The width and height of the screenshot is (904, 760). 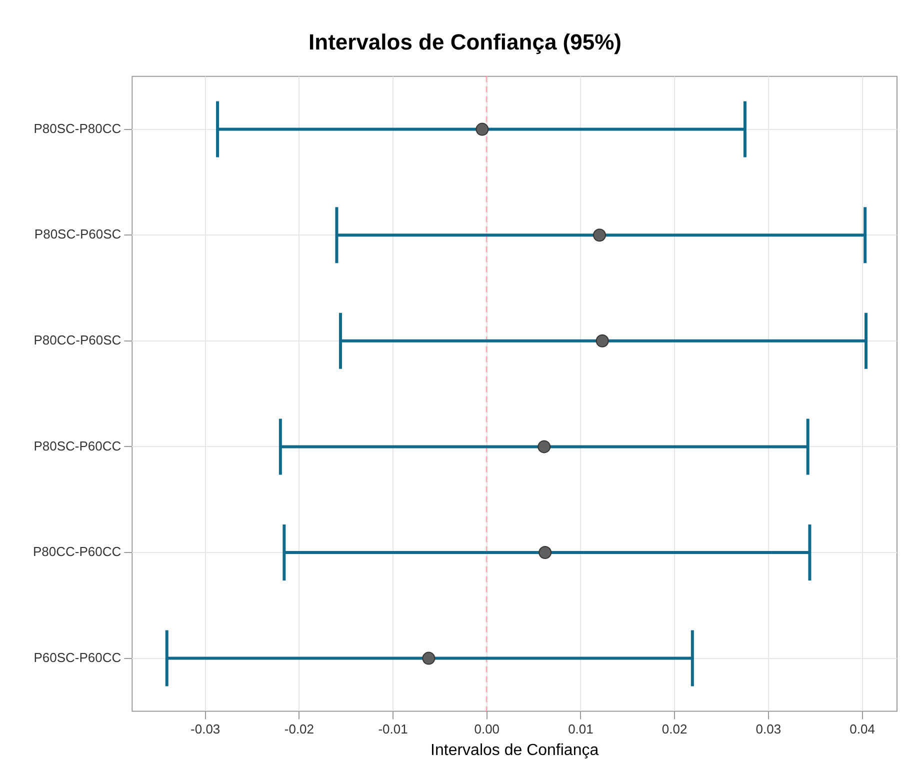 What do you see at coordinates (205, 729) in the screenshot?
I see `x-tick-label: -0.03` at bounding box center [205, 729].